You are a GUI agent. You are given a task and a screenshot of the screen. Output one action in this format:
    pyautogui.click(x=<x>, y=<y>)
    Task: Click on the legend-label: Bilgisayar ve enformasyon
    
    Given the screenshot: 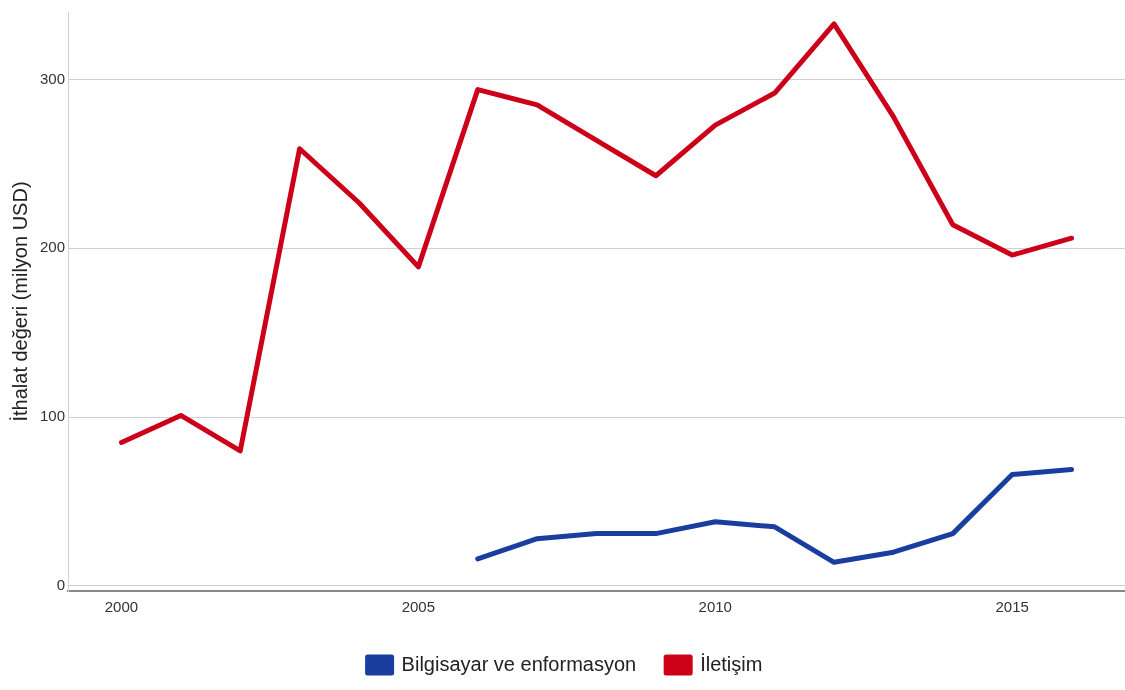 What is the action you would take?
    pyautogui.click(x=519, y=663)
    